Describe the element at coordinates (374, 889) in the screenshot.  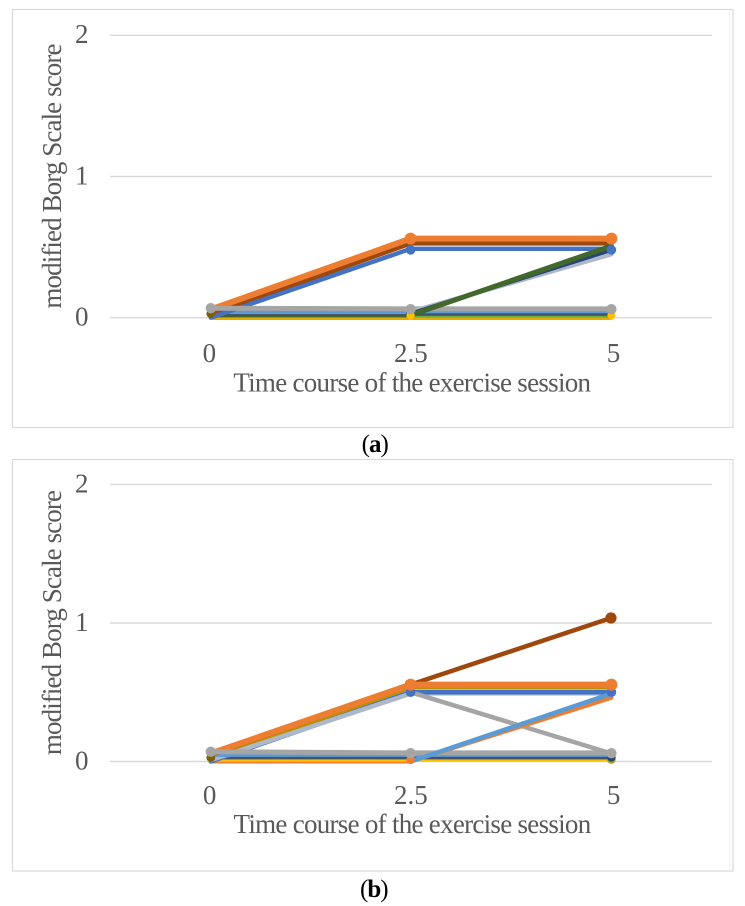
I see `svg-text: (b)` at that location.